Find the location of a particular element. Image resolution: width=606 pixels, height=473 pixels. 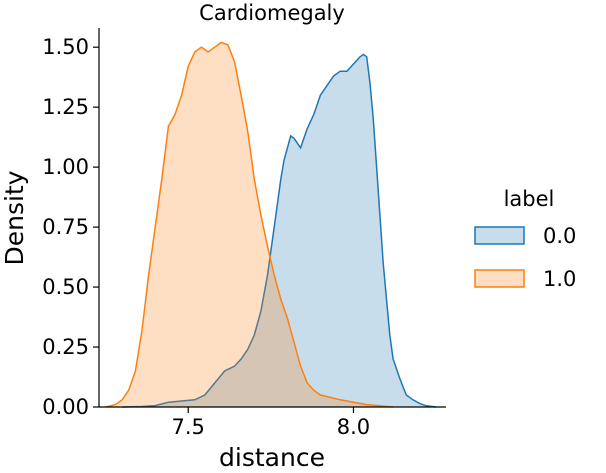

y-tick-label: 1.25 is located at coordinates (65, 107).